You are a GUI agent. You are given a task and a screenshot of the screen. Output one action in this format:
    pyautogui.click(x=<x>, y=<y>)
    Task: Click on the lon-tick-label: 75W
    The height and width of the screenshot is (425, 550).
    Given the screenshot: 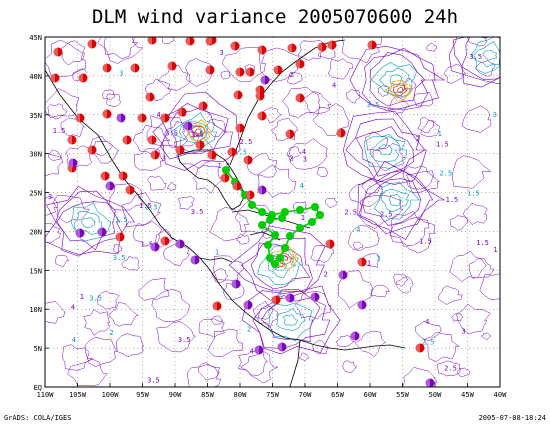 What is the action you would take?
    pyautogui.click(x=272, y=395)
    